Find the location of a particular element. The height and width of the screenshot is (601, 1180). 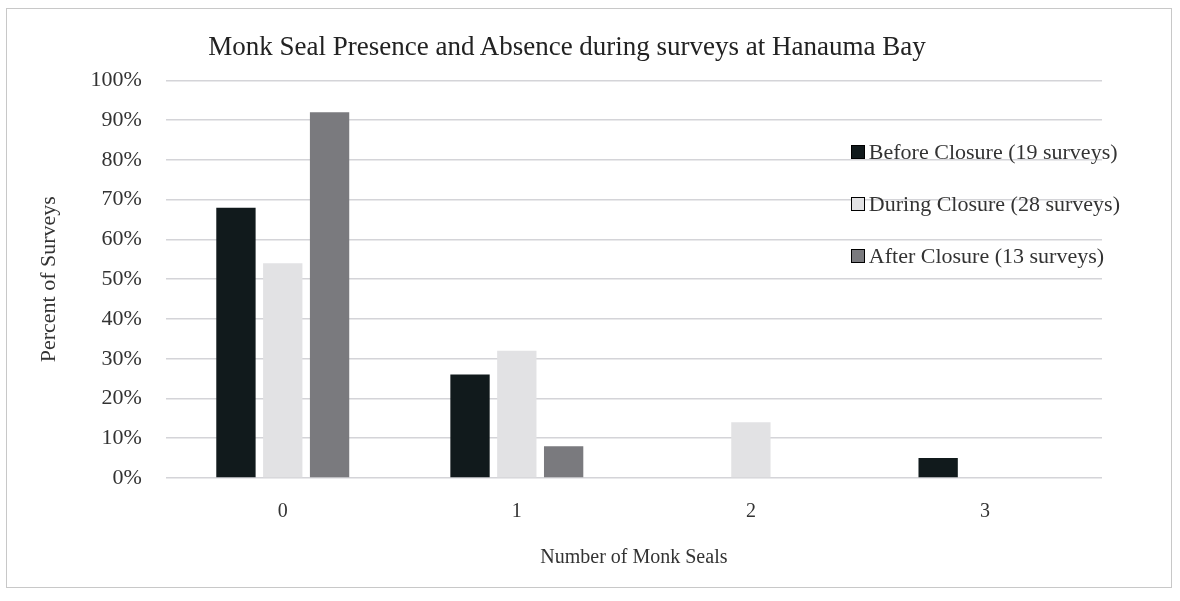

y-tick-label: 10% is located at coordinates (121, 437).